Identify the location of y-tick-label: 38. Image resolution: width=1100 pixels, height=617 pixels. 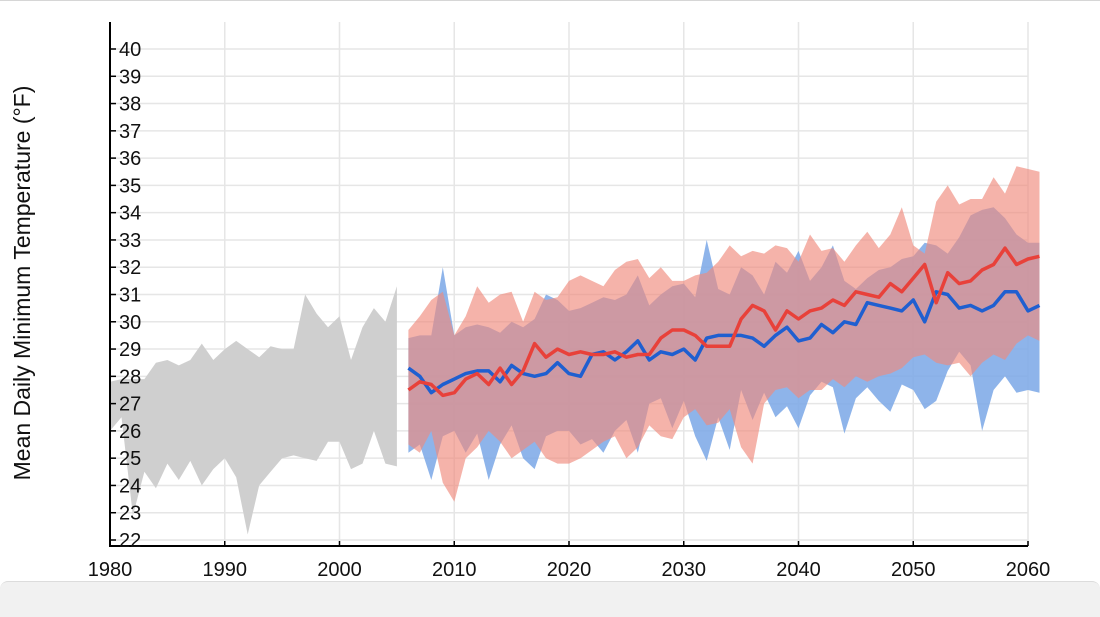
(130, 105).